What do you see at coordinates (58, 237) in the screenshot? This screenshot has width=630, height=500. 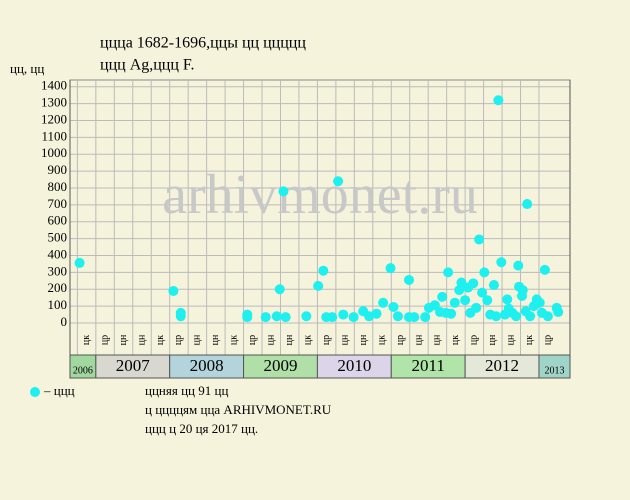 I see `y-tick-label: 500` at bounding box center [58, 237].